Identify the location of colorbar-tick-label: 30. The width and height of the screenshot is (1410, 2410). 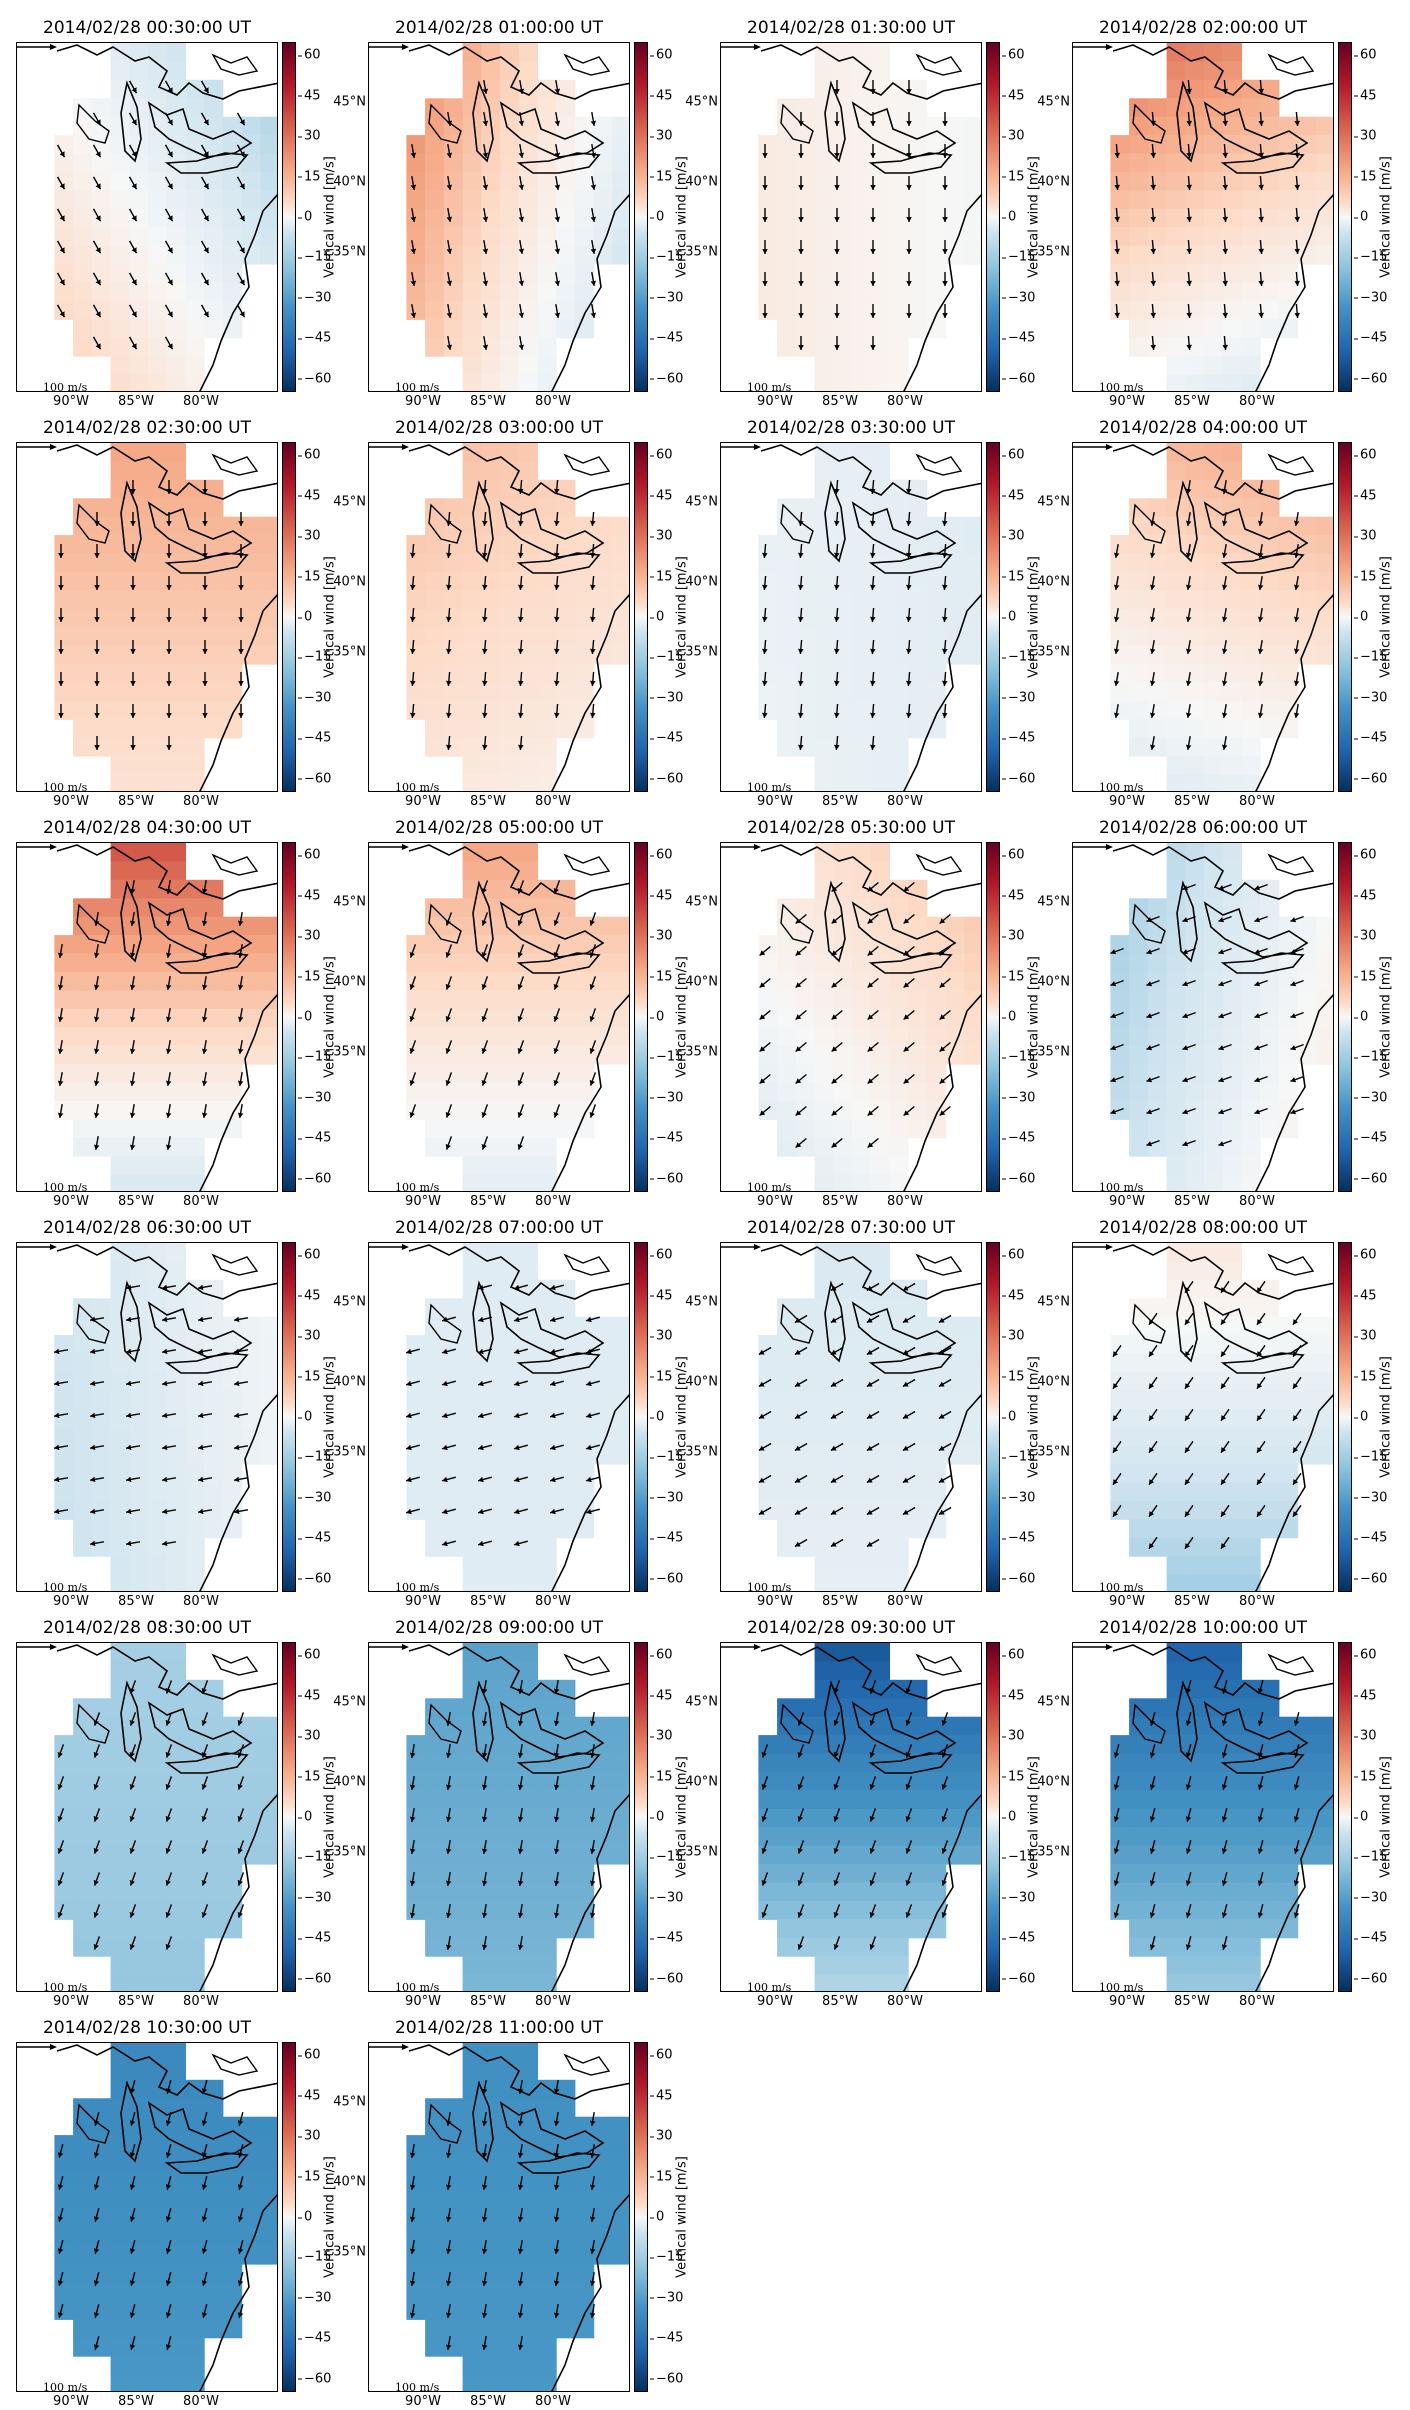
(661, 936).